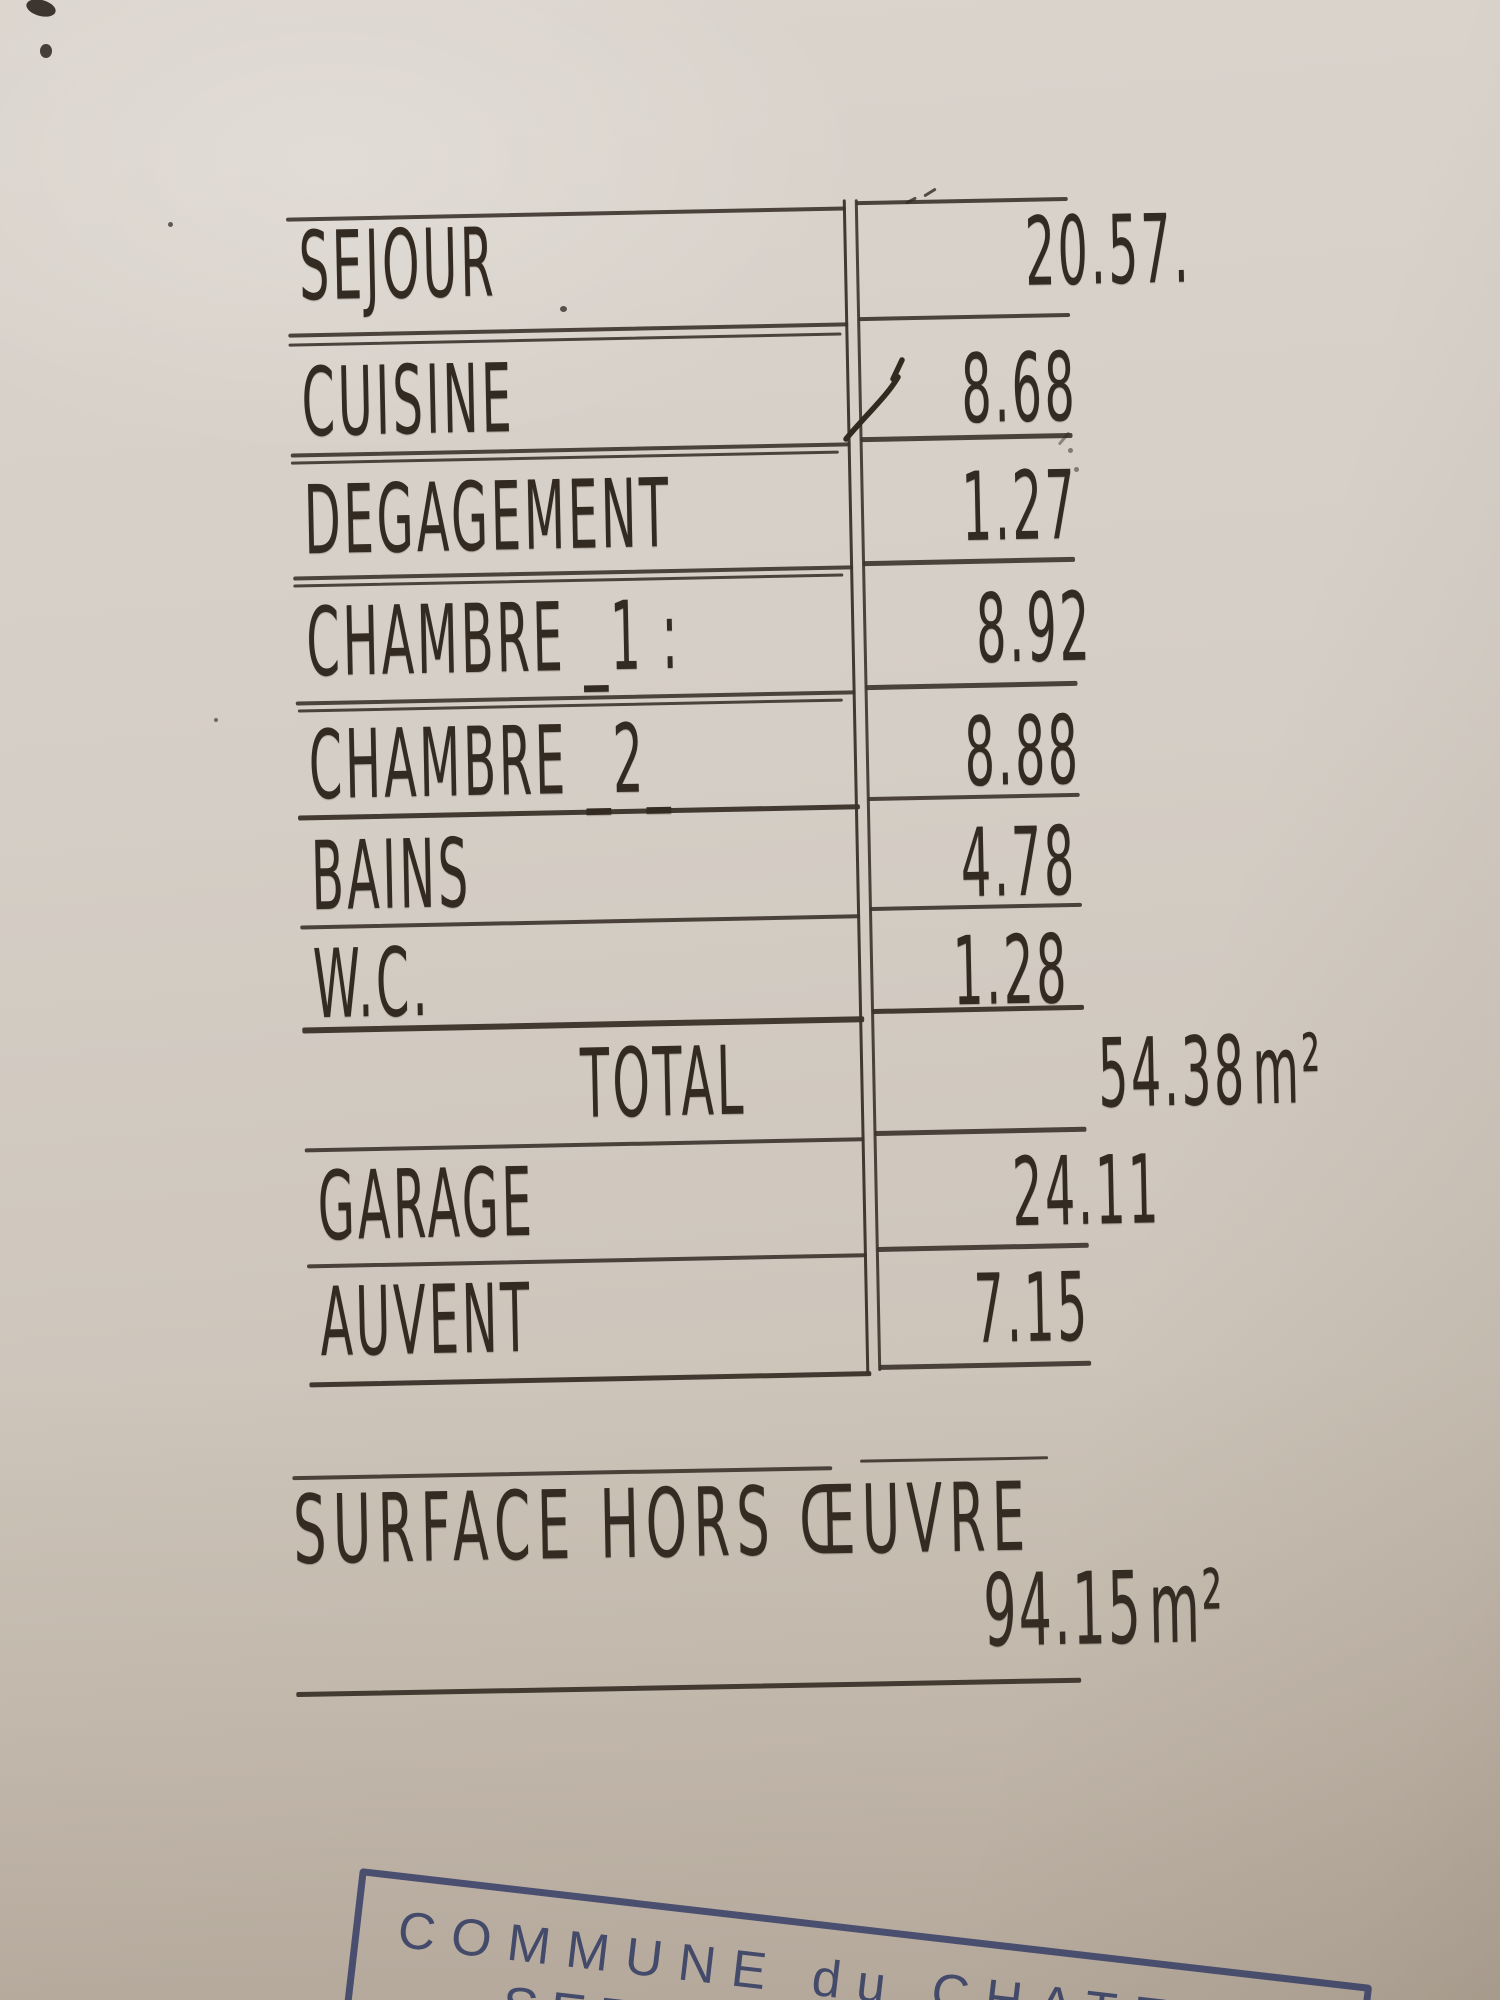 Image resolution: width=1500 pixels, height=2000 pixels. Describe the element at coordinates (397, 265) in the screenshot. I see `room-label: SEJOUR` at that location.